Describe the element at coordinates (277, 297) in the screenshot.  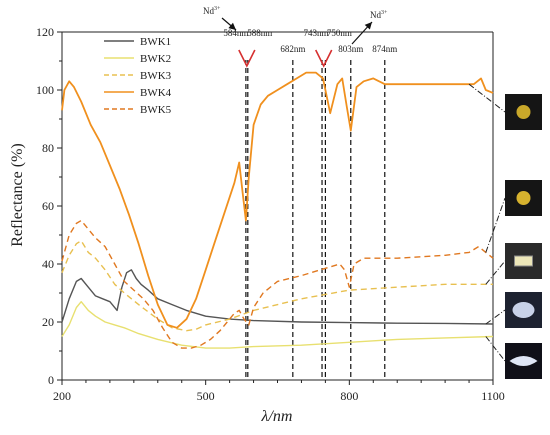
I see `series-line-bwk1` at that location.